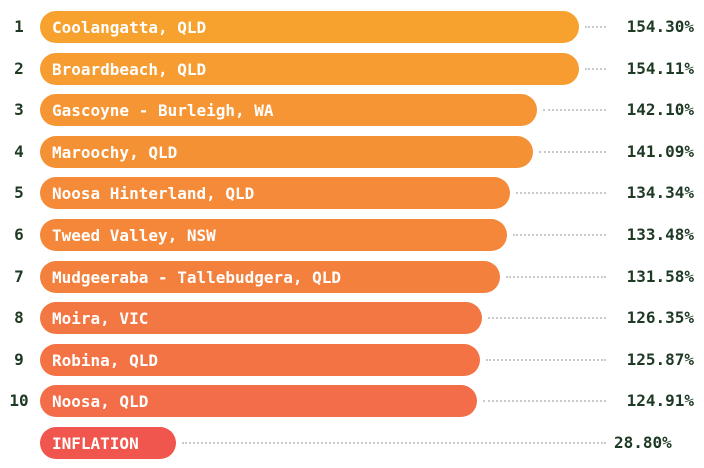 Image resolution: width=704 pixels, height=468 pixels. Describe the element at coordinates (19, 317) in the screenshot. I see `rank-label: 8` at that location.